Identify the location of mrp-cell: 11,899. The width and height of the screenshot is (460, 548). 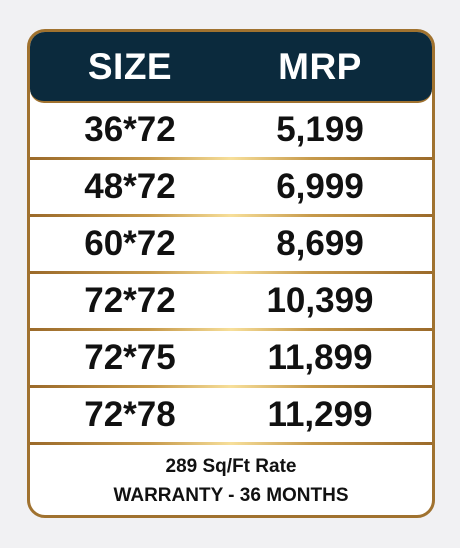
(320, 357).